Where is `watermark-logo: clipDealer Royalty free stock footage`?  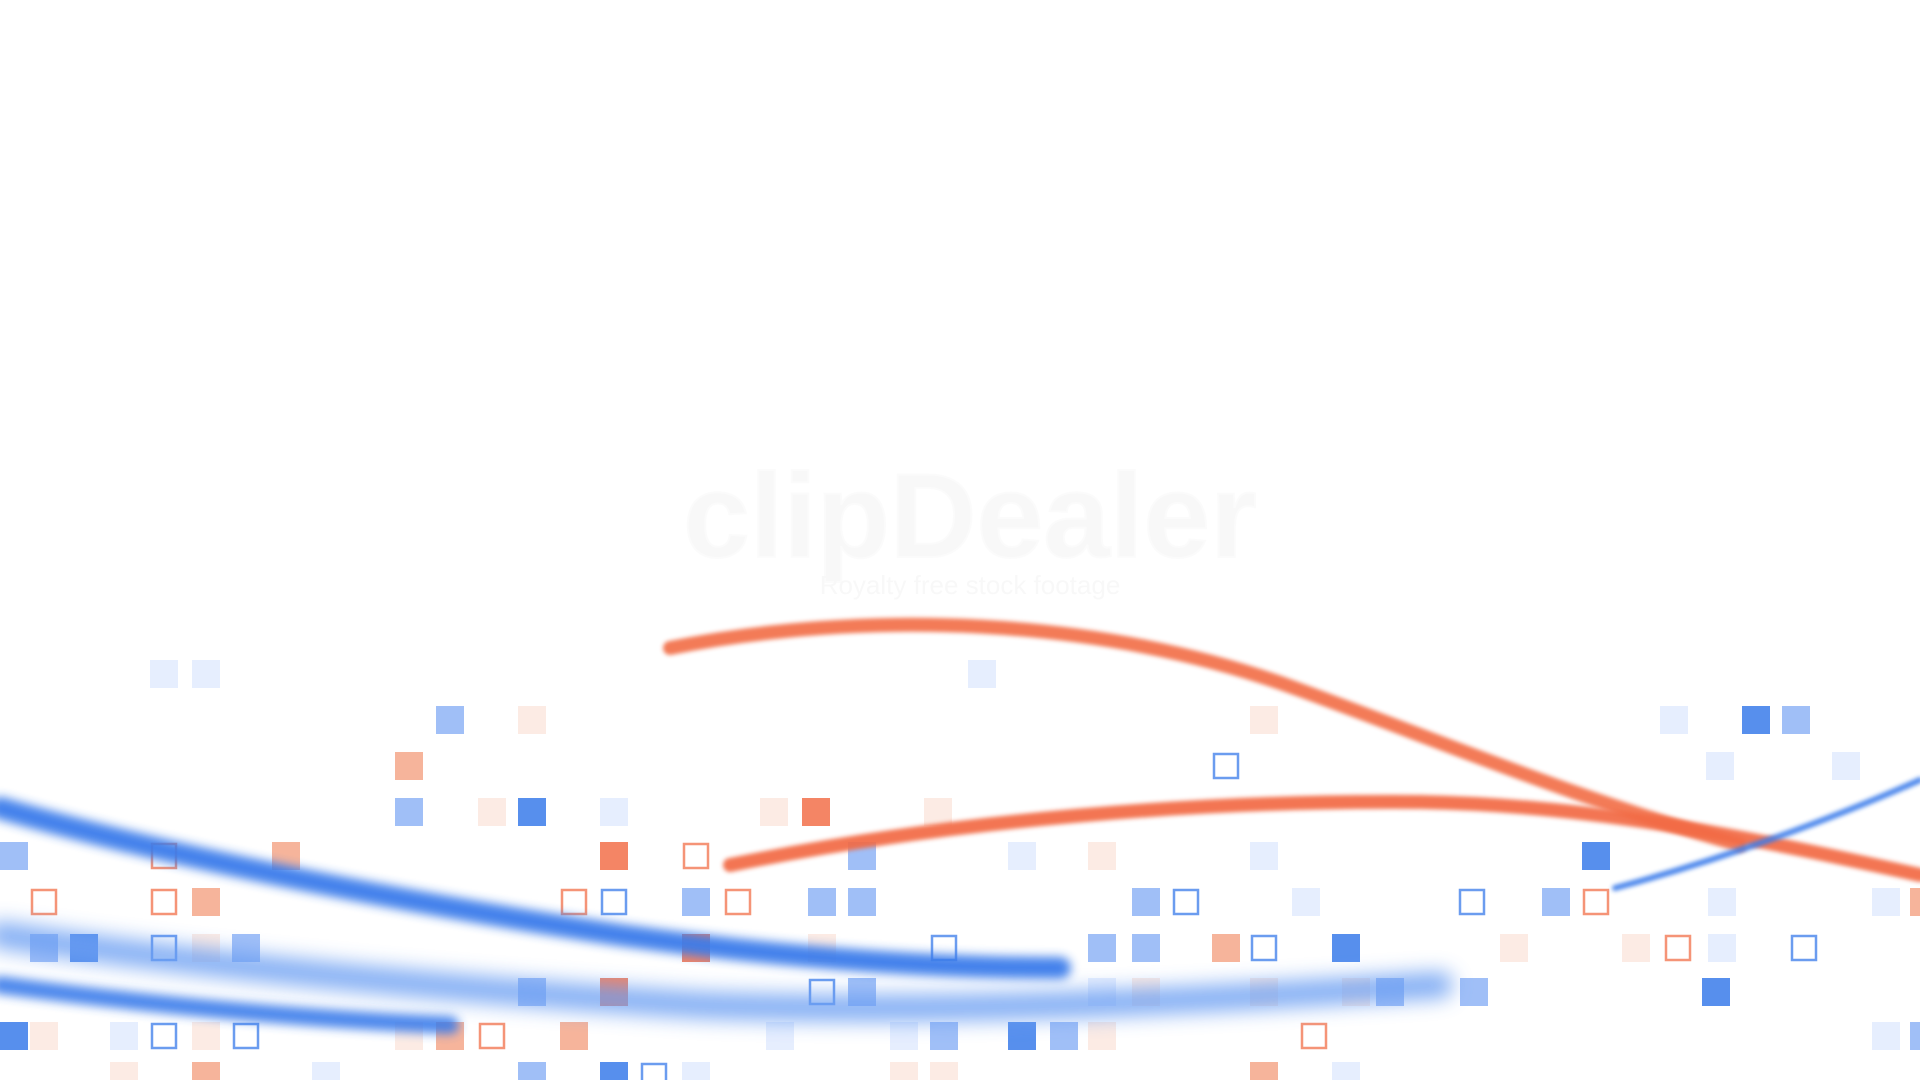 watermark-logo: clipDealer Royalty free stock footage is located at coordinates (970, 526).